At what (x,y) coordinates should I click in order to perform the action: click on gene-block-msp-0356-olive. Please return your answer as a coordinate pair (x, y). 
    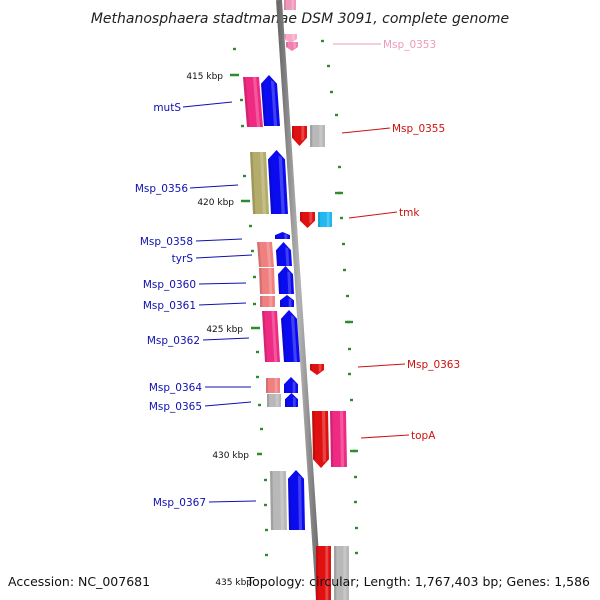
    Looking at the image, I should click on (259, 183).